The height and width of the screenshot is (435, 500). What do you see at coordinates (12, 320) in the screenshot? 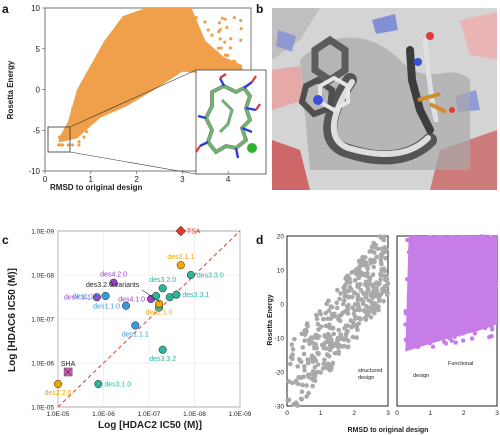
I see `panel-c-y-axis-label: Log [HDAC6 IC50 (M)]` at bounding box center [12, 320].